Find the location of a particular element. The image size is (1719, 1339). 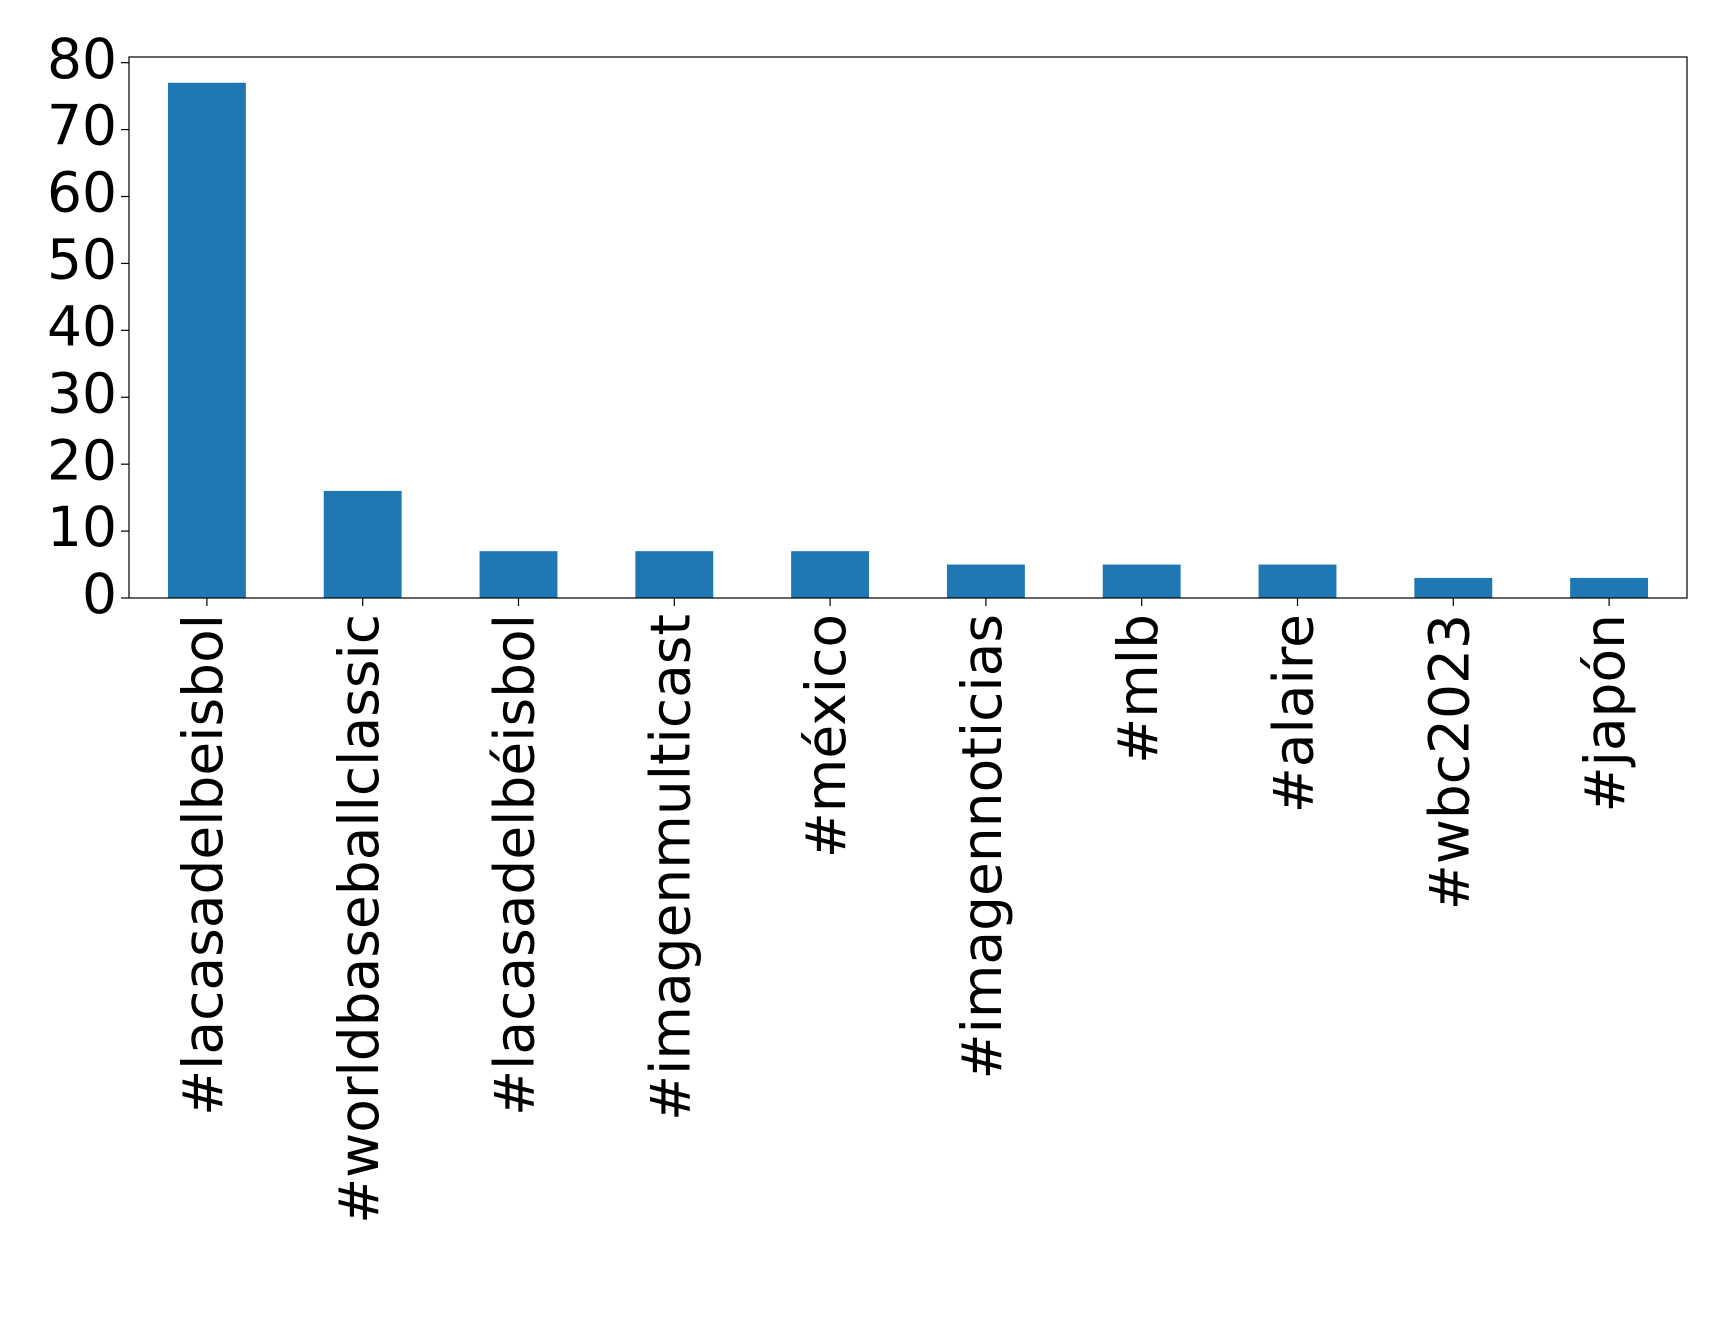

x-tick-label: #lacasadelbéisbol is located at coordinates (515, 865).